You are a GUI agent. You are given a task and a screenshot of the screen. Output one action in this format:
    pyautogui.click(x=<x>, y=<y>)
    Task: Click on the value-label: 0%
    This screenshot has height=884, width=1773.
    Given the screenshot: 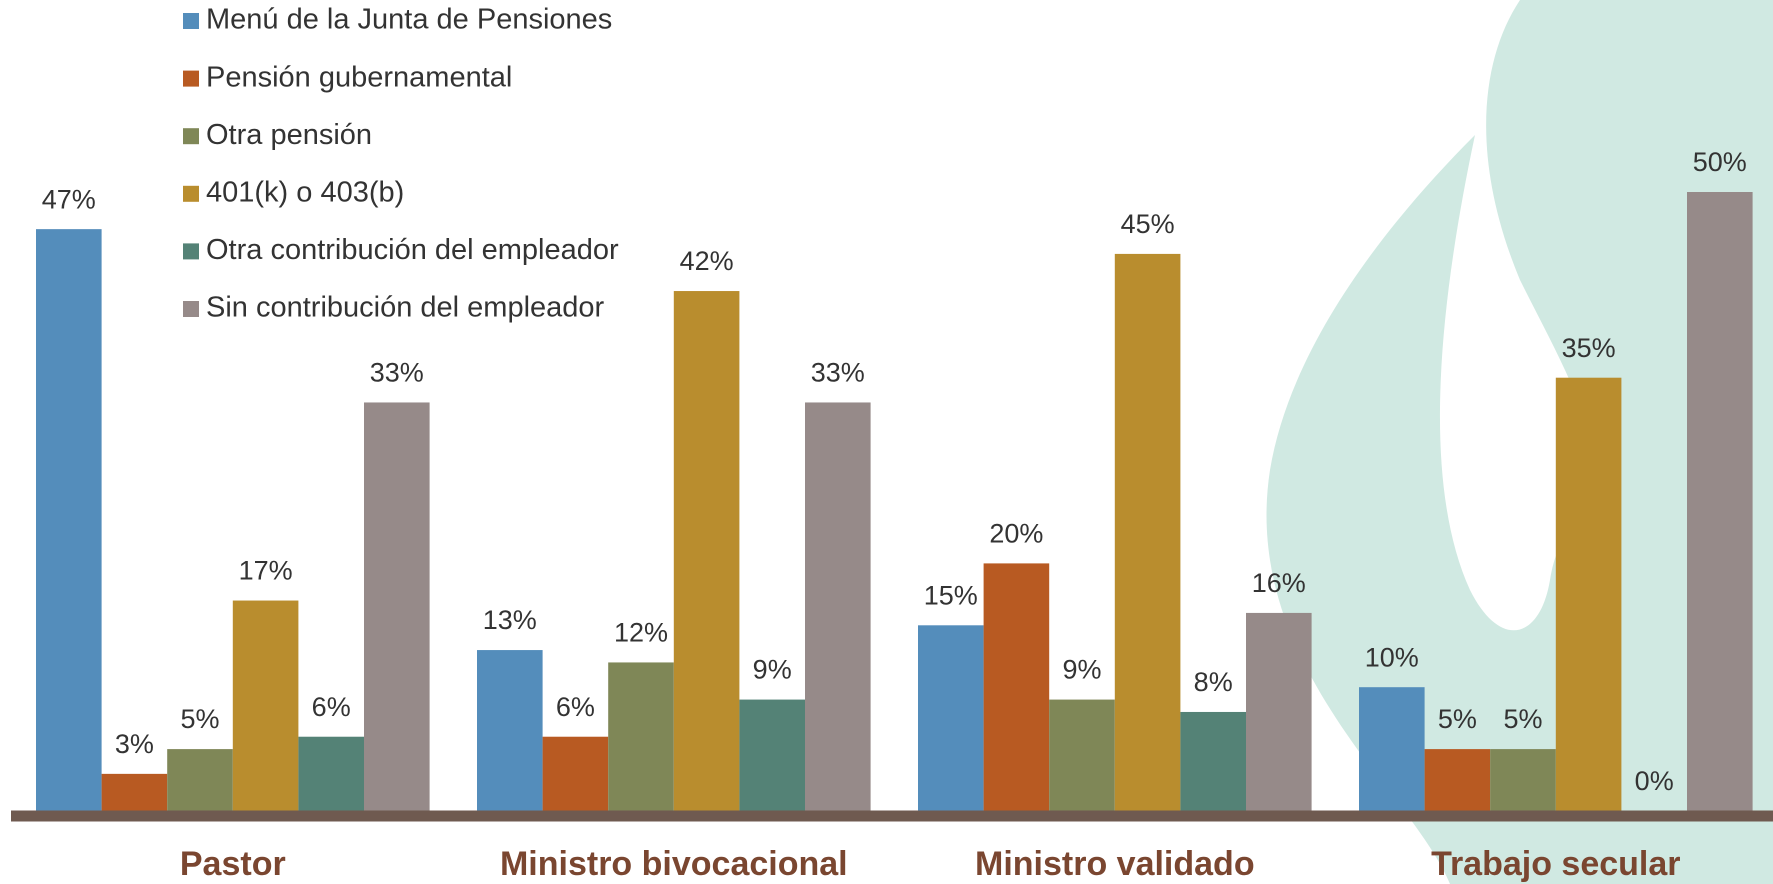 What is the action you would take?
    pyautogui.click(x=1654, y=781)
    